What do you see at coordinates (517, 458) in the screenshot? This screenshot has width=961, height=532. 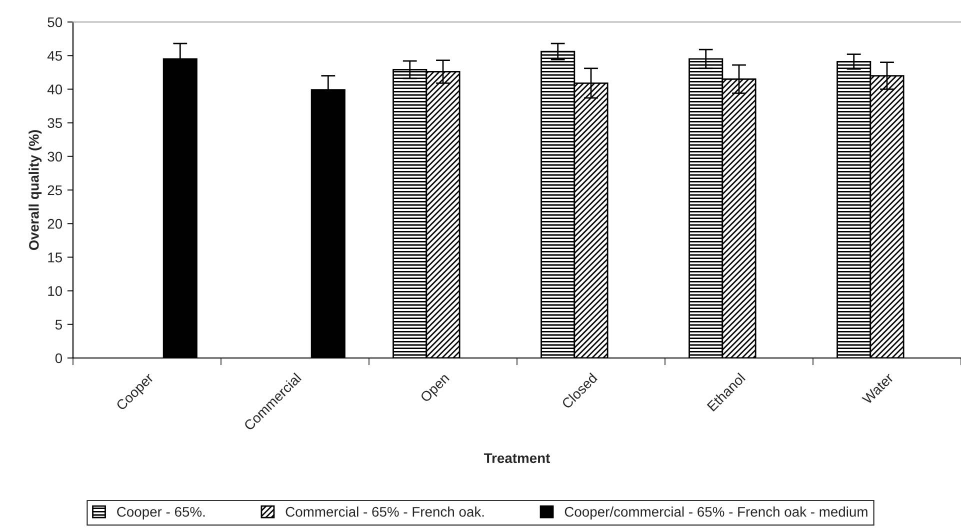 I see `x-axis-title: Treatment` at bounding box center [517, 458].